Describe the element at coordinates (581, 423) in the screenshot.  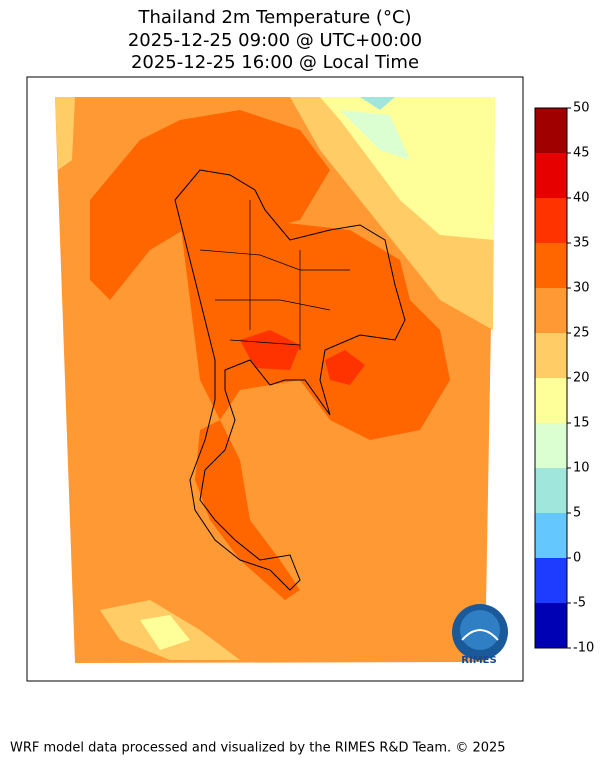
I see `colorbar-tick-label: 15` at that location.